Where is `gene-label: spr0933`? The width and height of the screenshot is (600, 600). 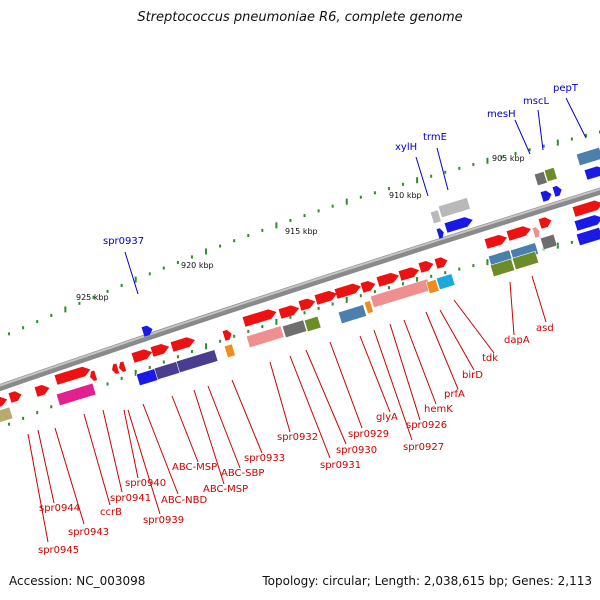
gene-label: spr0933 is located at coordinates (264, 458).